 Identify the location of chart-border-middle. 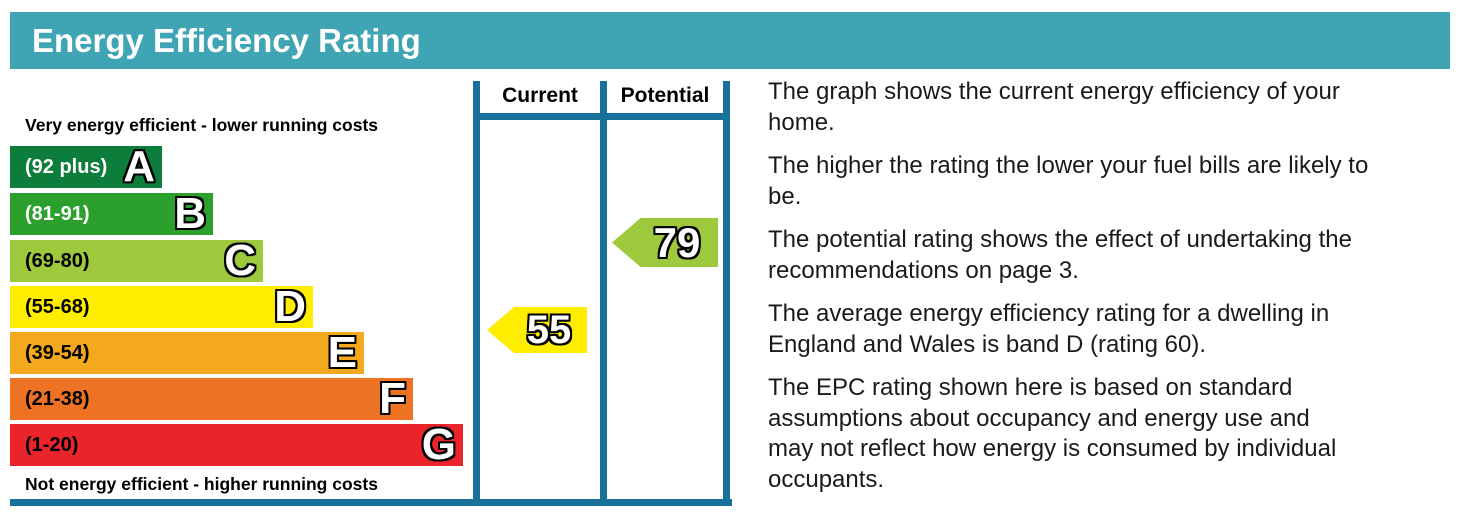
(603, 293).